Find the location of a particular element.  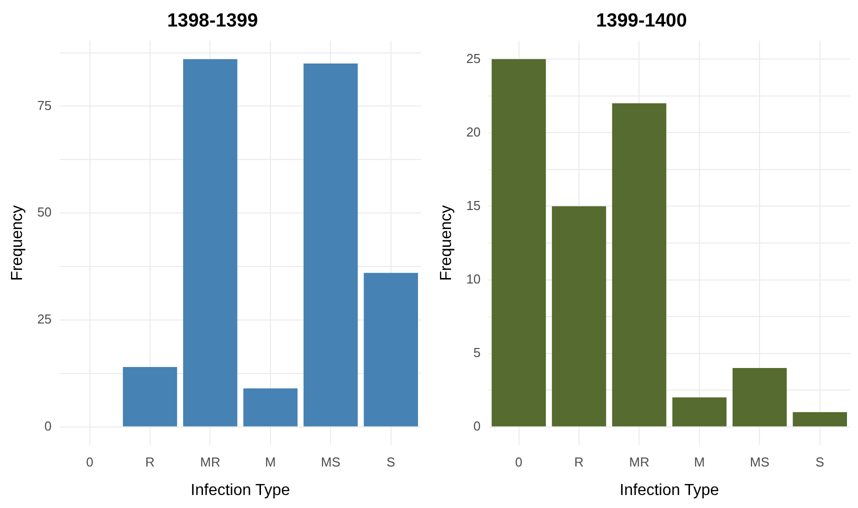

chart-title: 1398-1399 is located at coordinates (212, 21).